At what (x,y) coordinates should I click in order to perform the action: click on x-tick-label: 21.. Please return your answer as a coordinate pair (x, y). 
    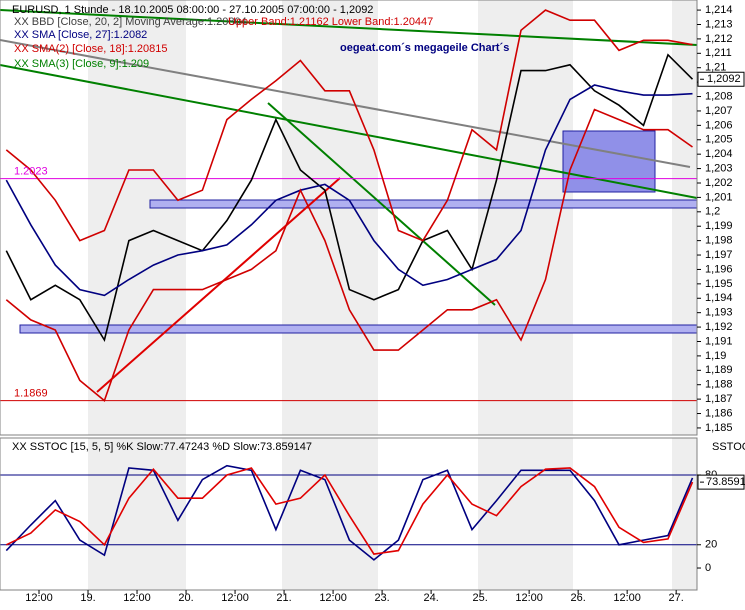
    Looking at the image, I should click on (283, 598).